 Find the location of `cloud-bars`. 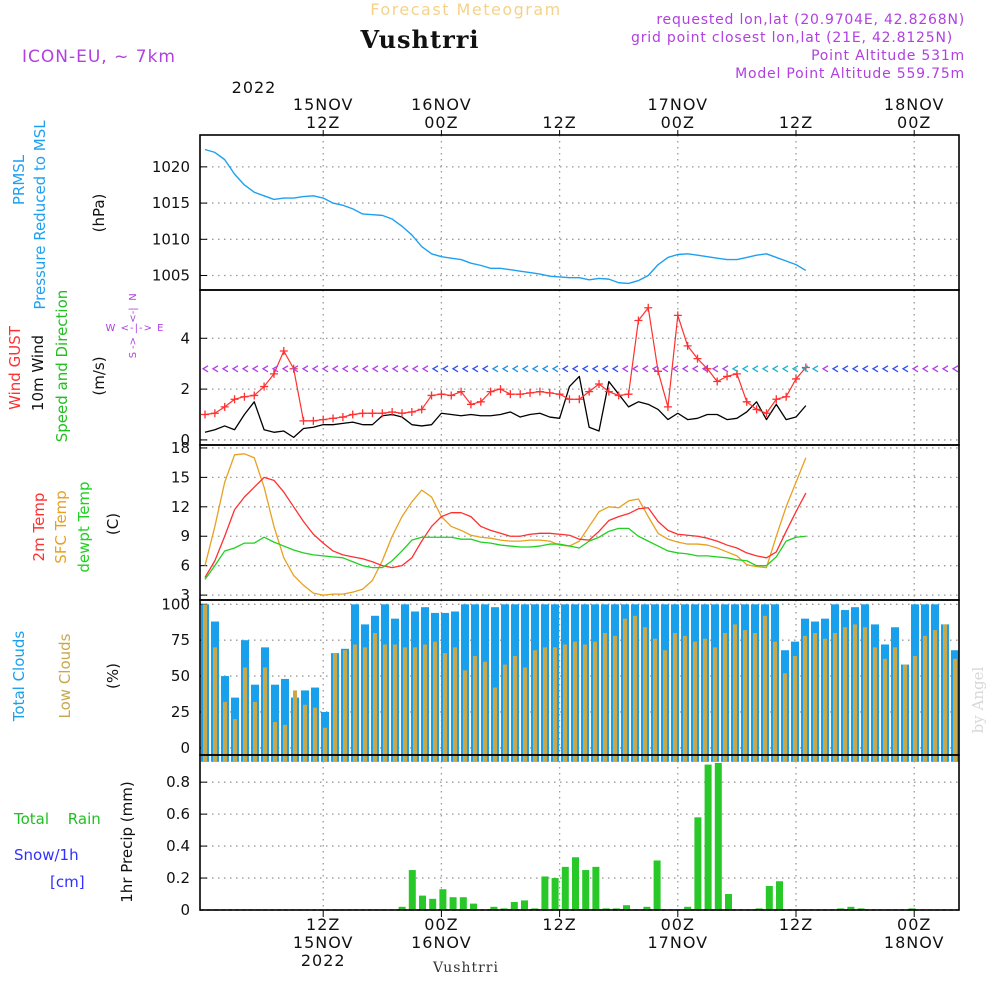

cloud-bars is located at coordinates (580, 683).